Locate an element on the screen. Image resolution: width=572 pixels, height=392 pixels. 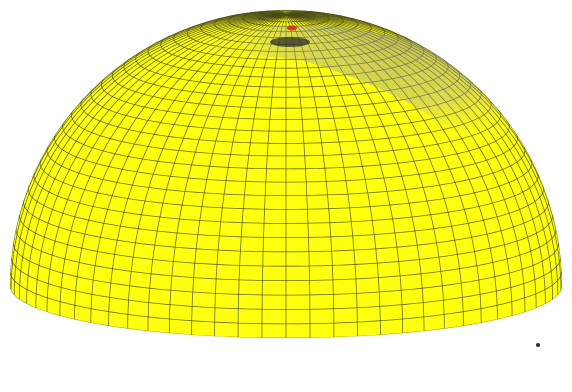
apex-marker is located at coordinates (292, 28).